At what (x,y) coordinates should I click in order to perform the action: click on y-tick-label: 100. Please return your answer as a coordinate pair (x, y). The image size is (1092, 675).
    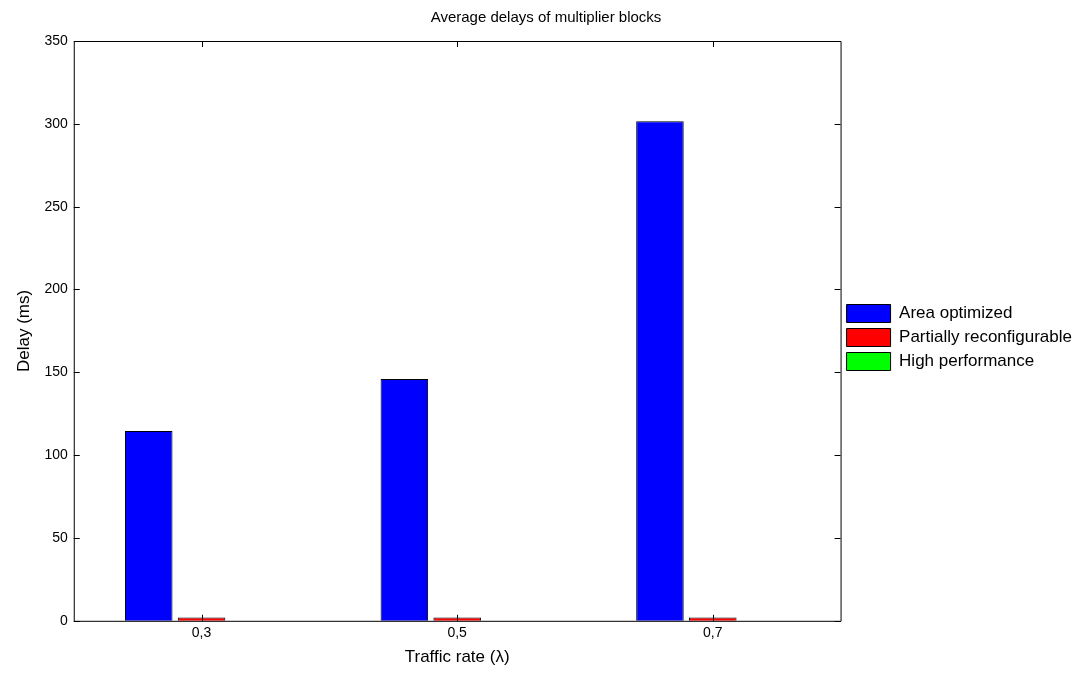
    Looking at the image, I should click on (56, 454).